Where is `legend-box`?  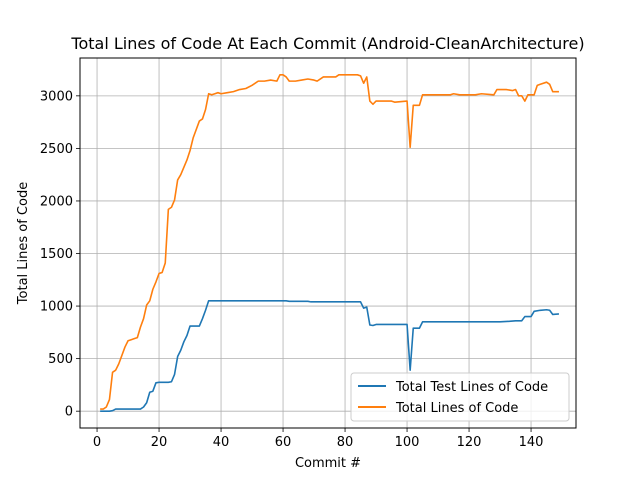
legend-box is located at coordinates (460, 397).